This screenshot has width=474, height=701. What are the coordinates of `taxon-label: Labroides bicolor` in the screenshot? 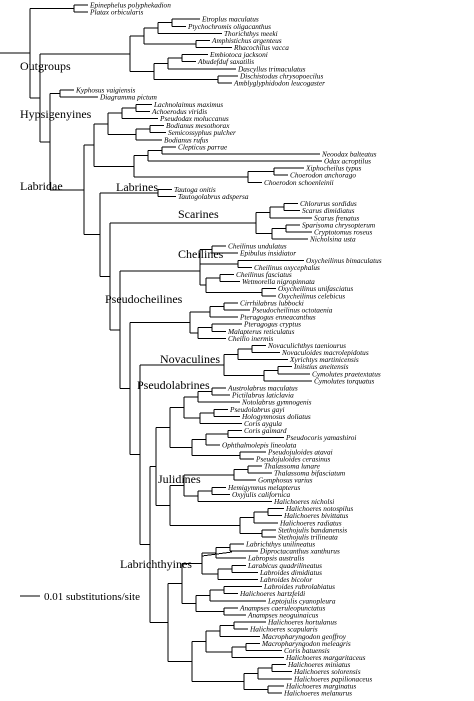 It's located at (285, 579).